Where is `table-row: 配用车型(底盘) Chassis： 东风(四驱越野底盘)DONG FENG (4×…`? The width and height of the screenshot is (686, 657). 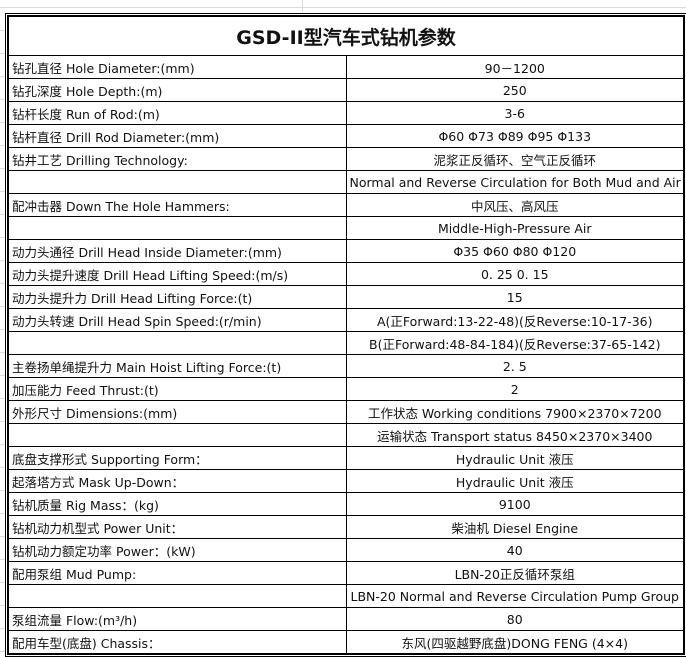 table-row: 配用车型(底盘) Chassis： 东风(四驱越野底盘)DONG FENG (4×… is located at coordinates (346, 642).